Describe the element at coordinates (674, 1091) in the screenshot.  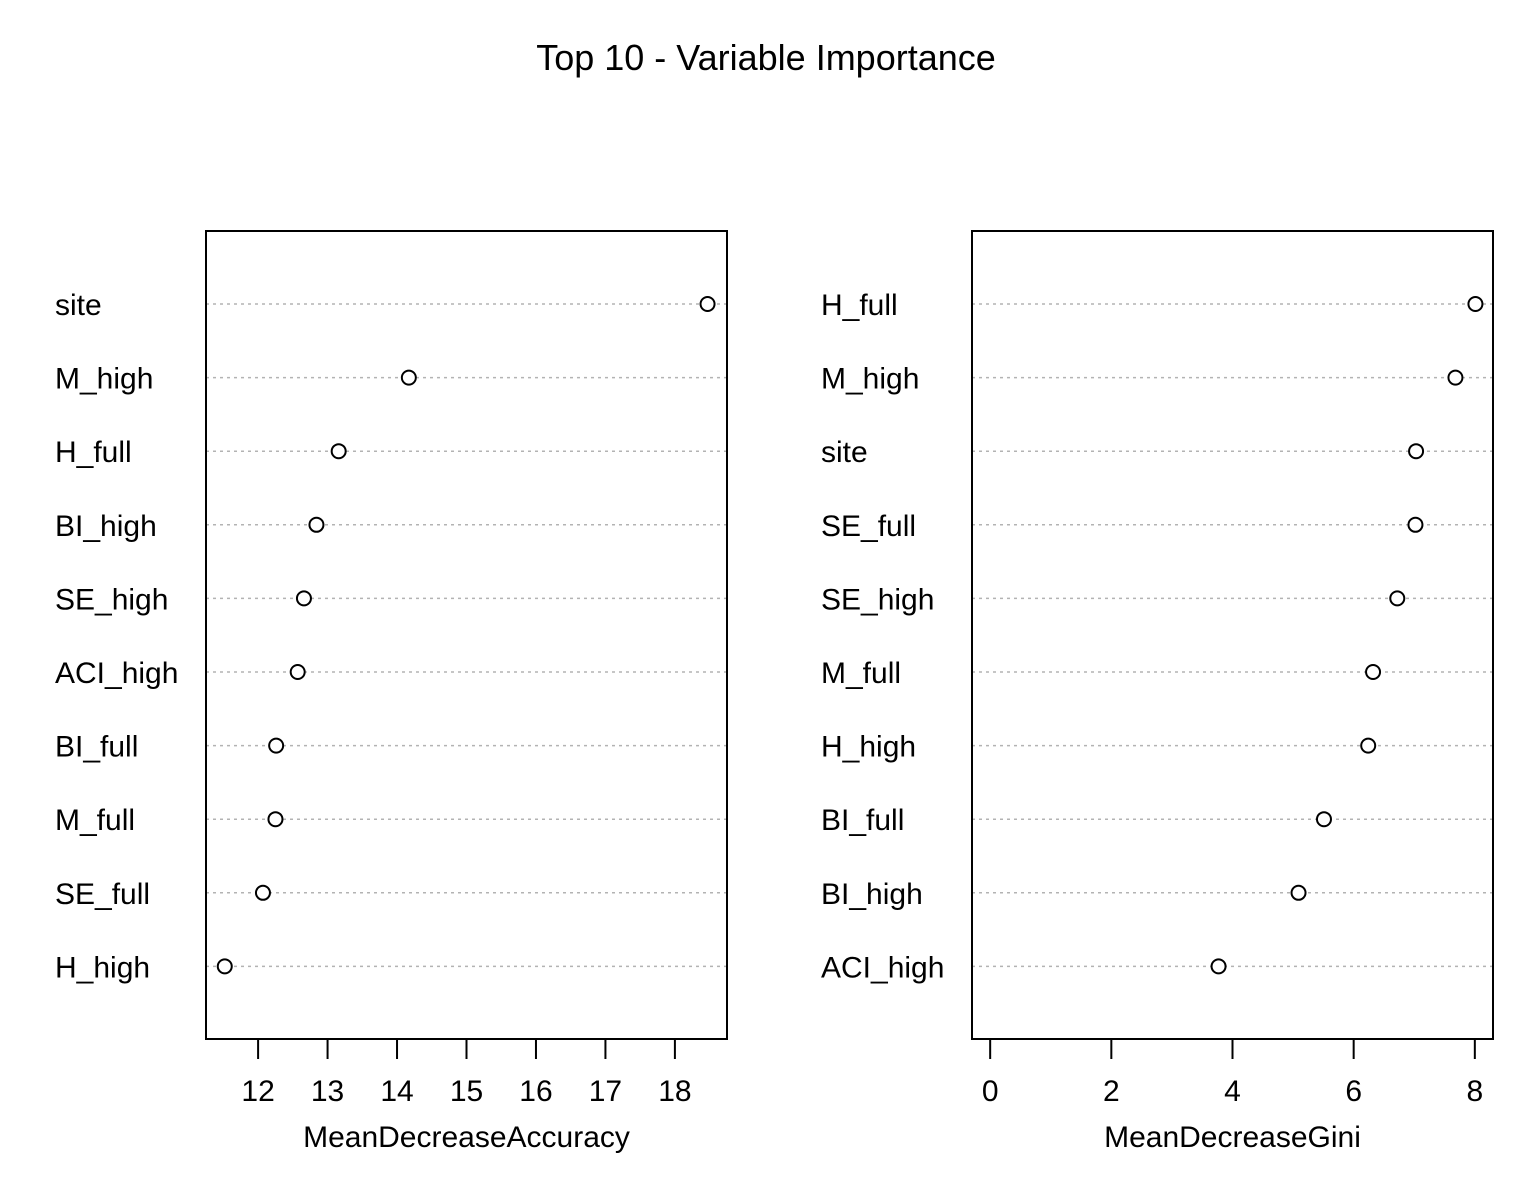
I see `x-tick-label: 18` at that location.